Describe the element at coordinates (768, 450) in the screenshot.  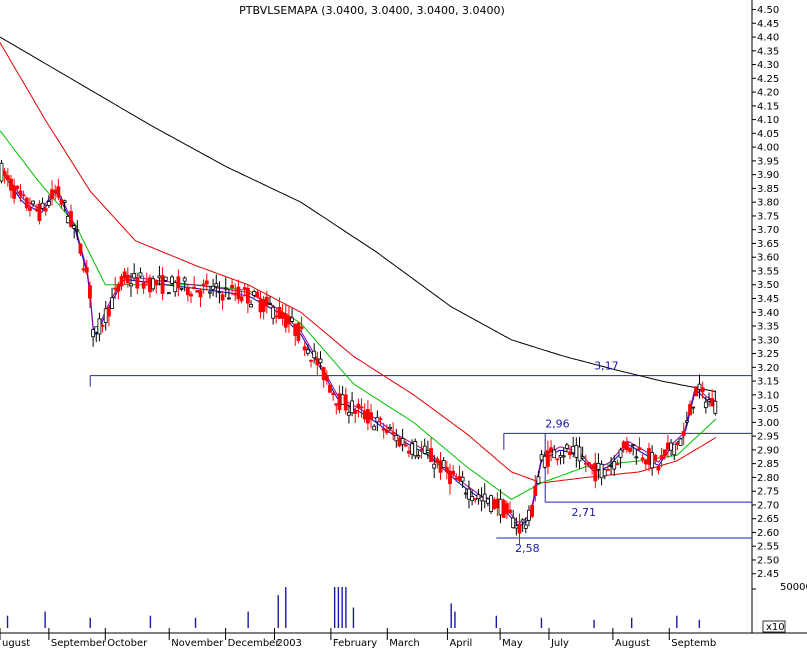
I see `y-tick-label: 2.90` at that location.